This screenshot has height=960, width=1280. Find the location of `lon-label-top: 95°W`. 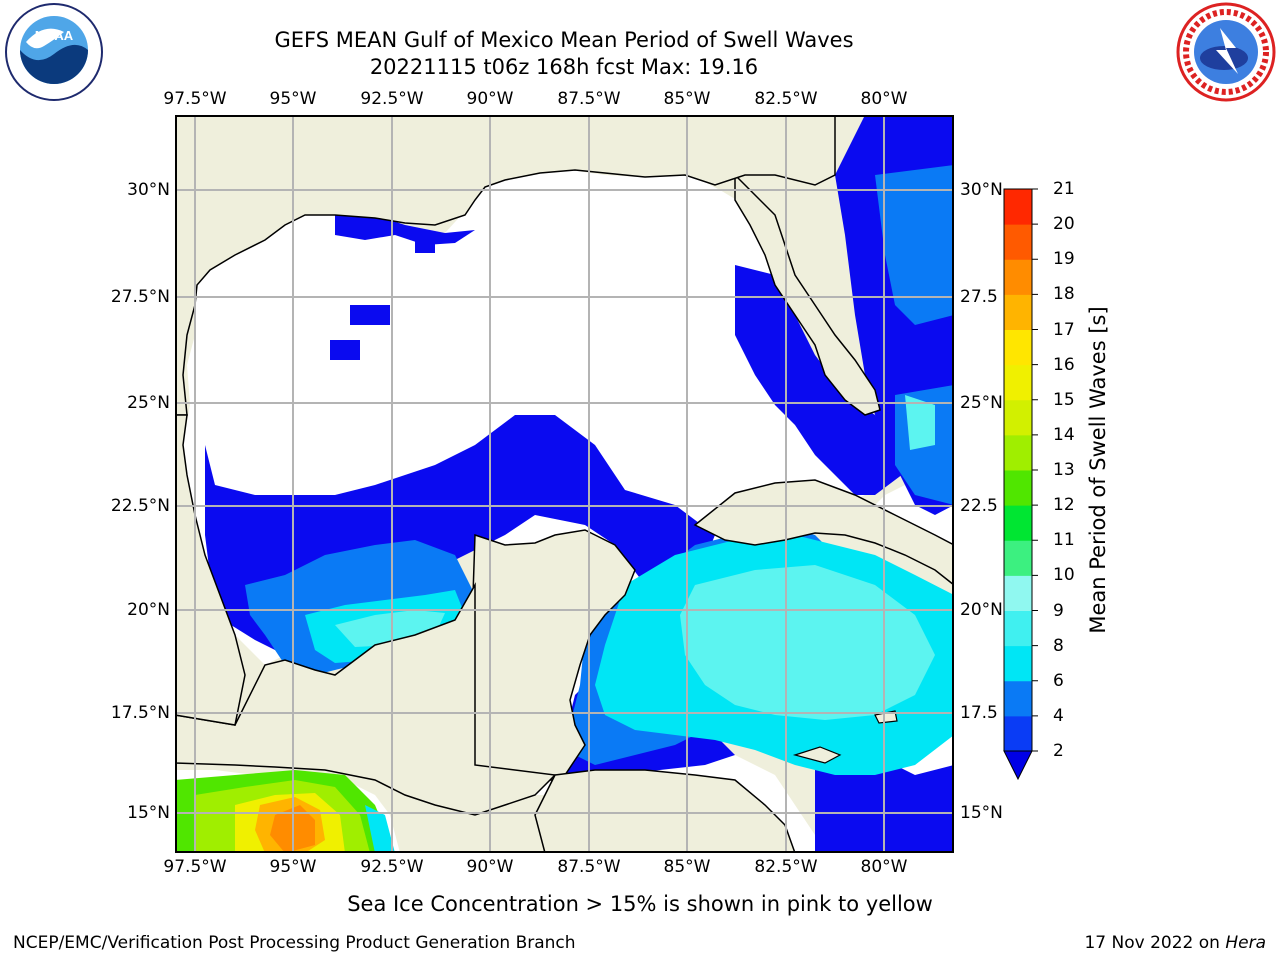

lon-label-top: 95°W is located at coordinates (293, 99).